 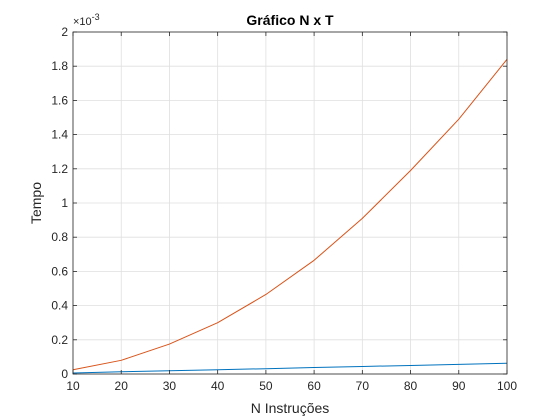 I want to click on x-tick-label: 20, so click(x=122, y=386).